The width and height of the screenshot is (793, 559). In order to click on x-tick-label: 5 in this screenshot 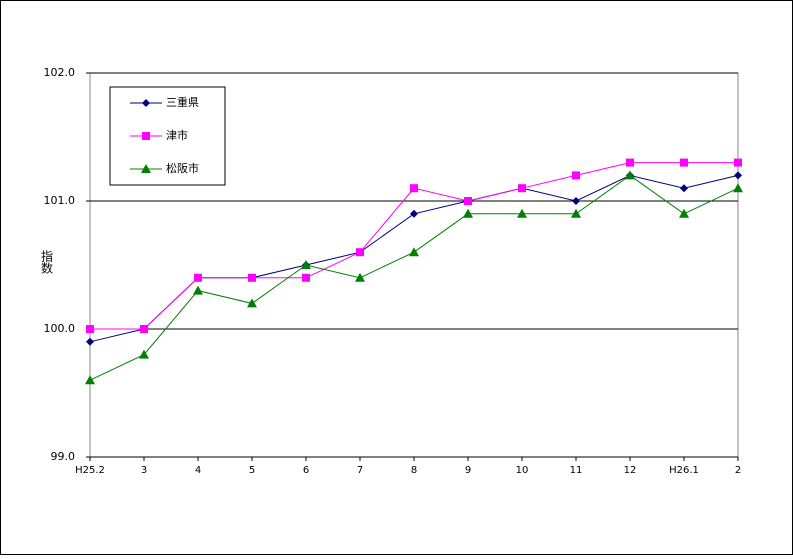, I will do `click(252, 470)`.